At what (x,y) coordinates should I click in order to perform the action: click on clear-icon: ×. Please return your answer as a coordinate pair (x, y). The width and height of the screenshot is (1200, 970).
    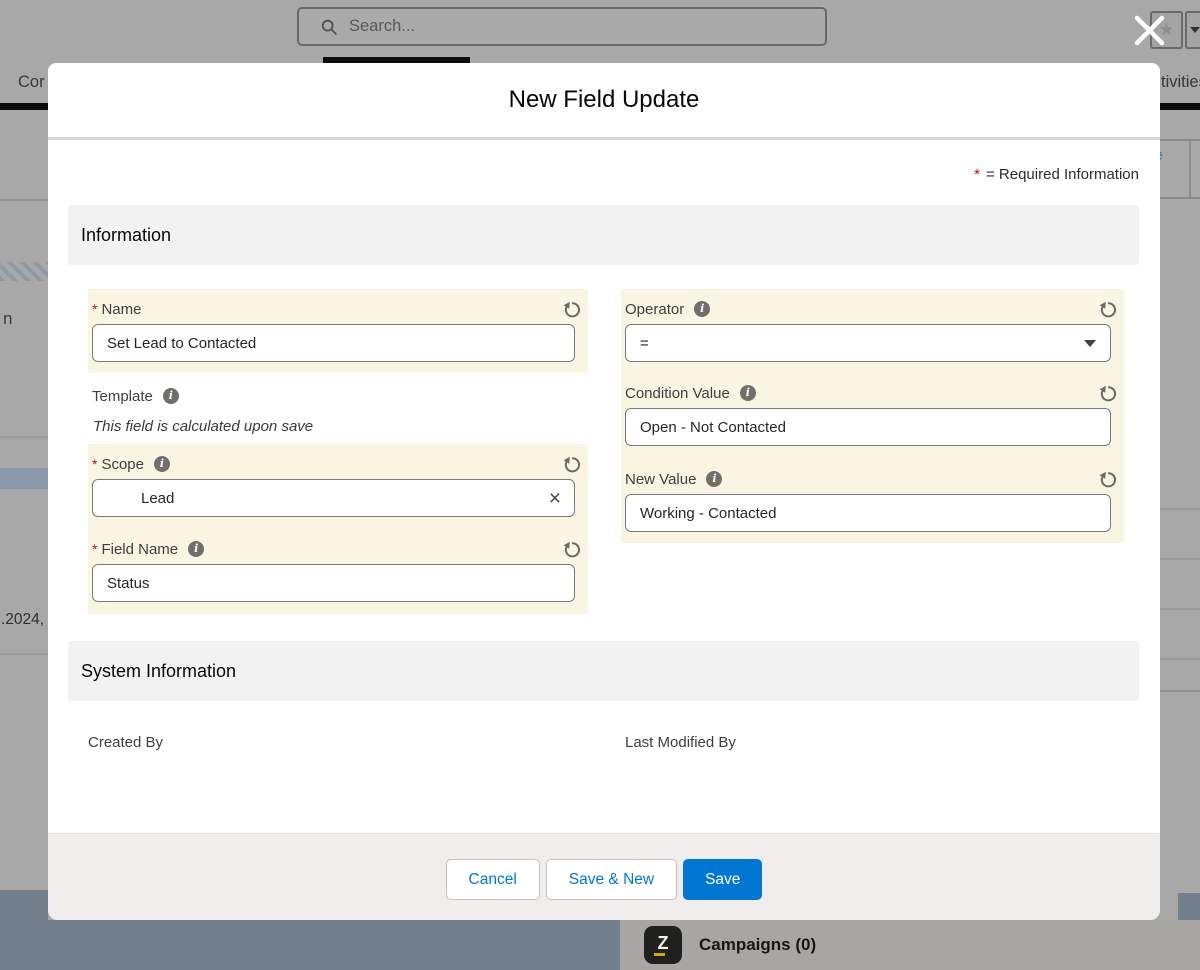
    Looking at the image, I should click on (554, 498).